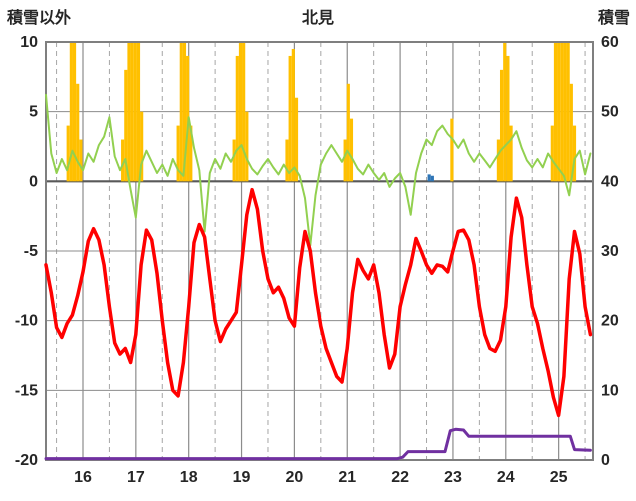 The image size is (636, 501). Describe the element at coordinates (26, 390) in the screenshot. I see `svg-text: -15` at that location.